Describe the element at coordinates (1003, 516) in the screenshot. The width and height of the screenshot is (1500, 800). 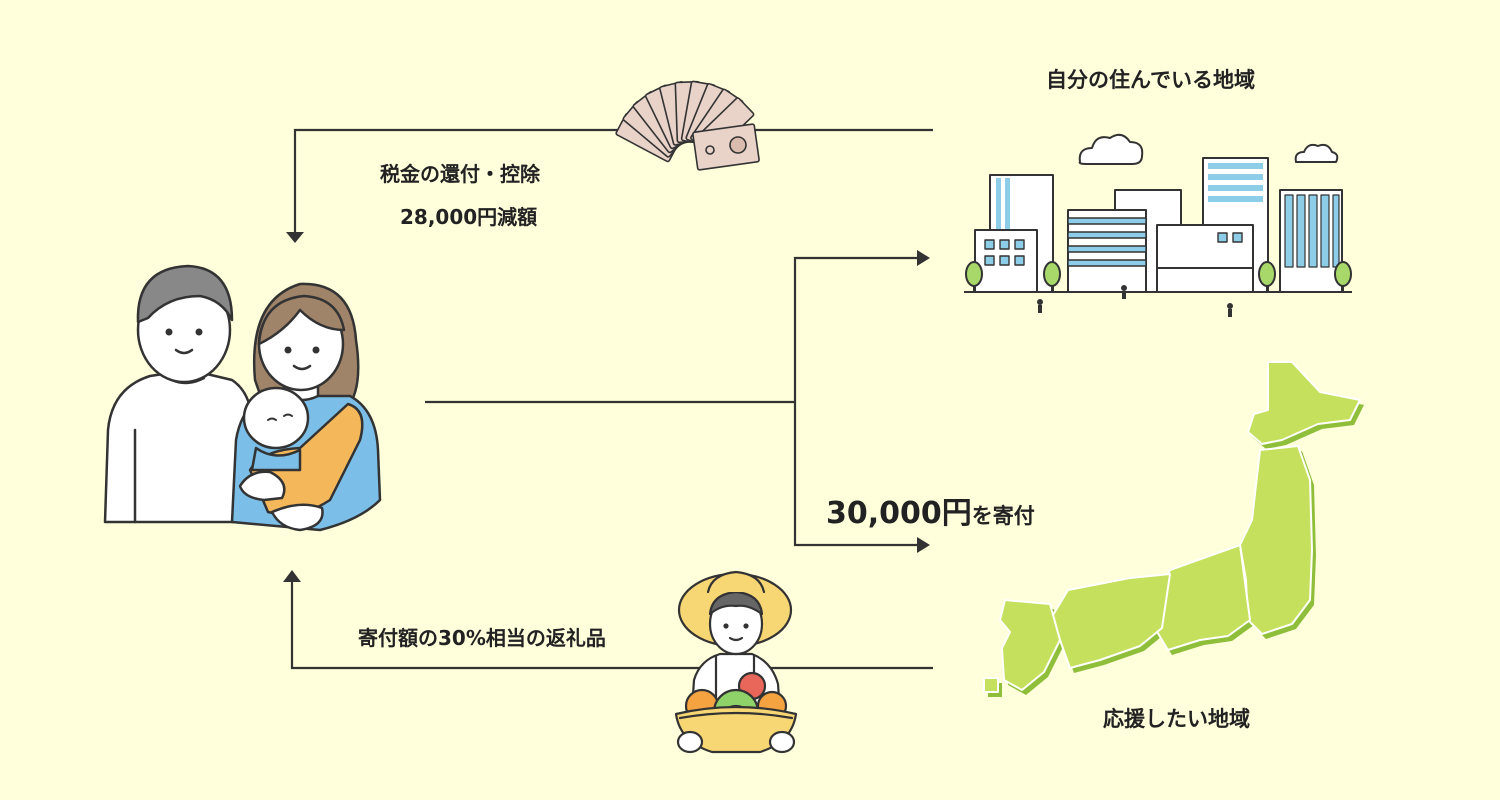
I see `donation-suffix: を寄付` at that location.